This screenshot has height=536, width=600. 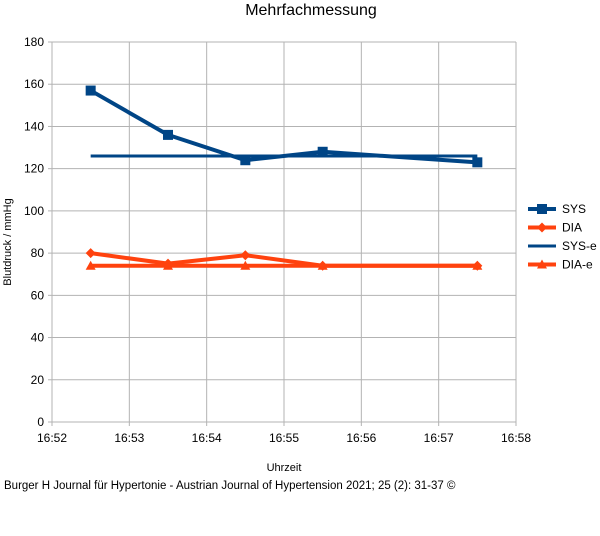 What do you see at coordinates (34, 84) in the screenshot?
I see `y-tick-label: 160` at bounding box center [34, 84].